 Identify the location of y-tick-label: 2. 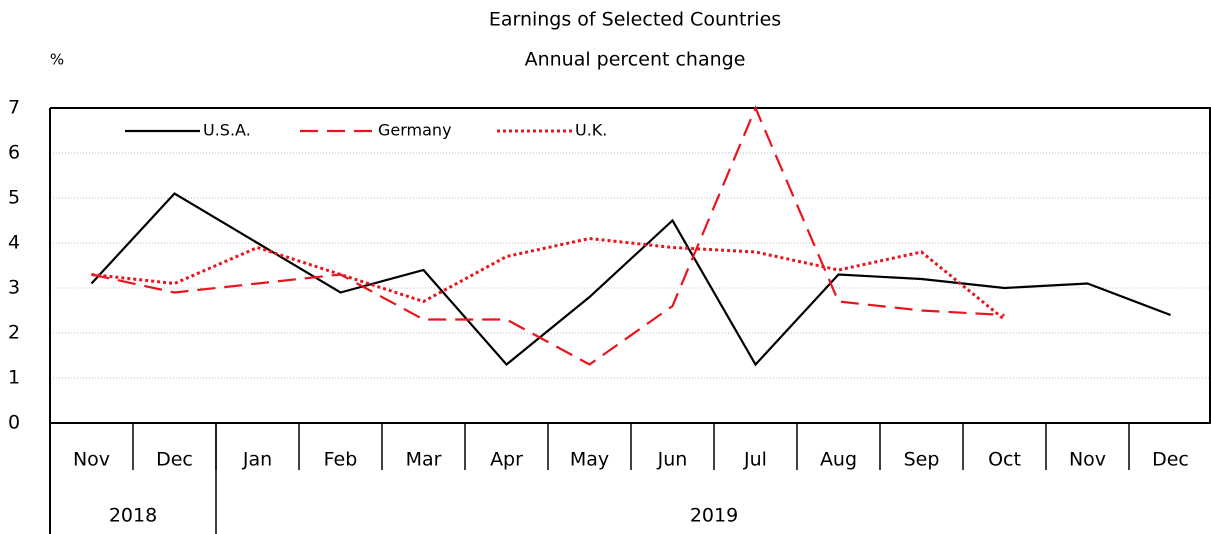
(14, 333).